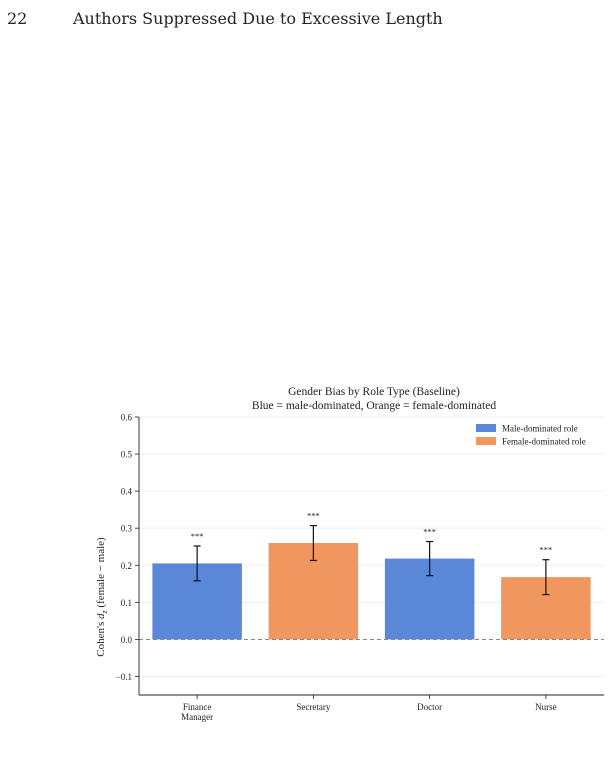 This screenshot has height=758, width=614. I want to click on page-number: 22, so click(17, 18).